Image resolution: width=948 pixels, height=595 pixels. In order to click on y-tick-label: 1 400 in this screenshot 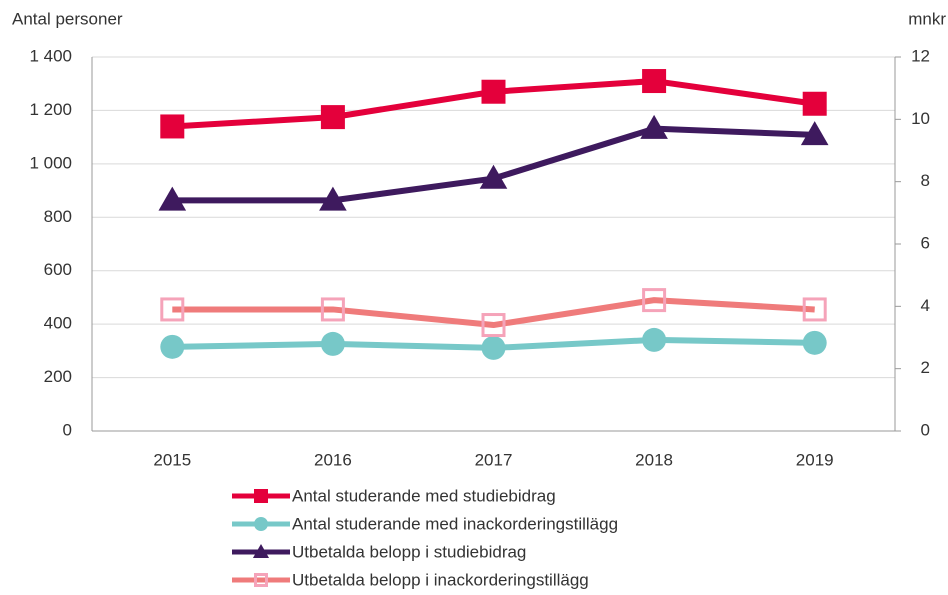, I will do `click(50, 55)`.